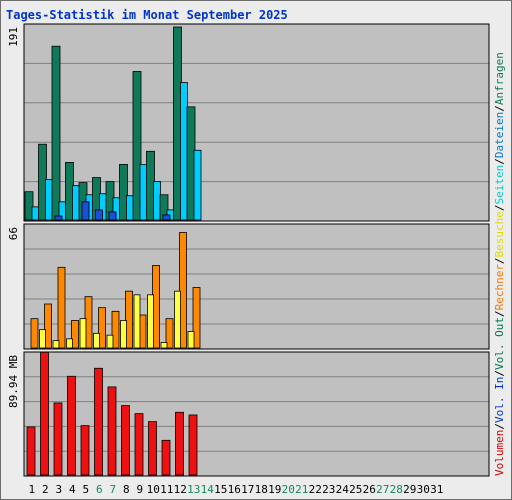 The height and width of the screenshot is (500, 512). What do you see at coordinates (436, 489) in the screenshot?
I see `x-tick-label-day-31: 31` at bounding box center [436, 489].